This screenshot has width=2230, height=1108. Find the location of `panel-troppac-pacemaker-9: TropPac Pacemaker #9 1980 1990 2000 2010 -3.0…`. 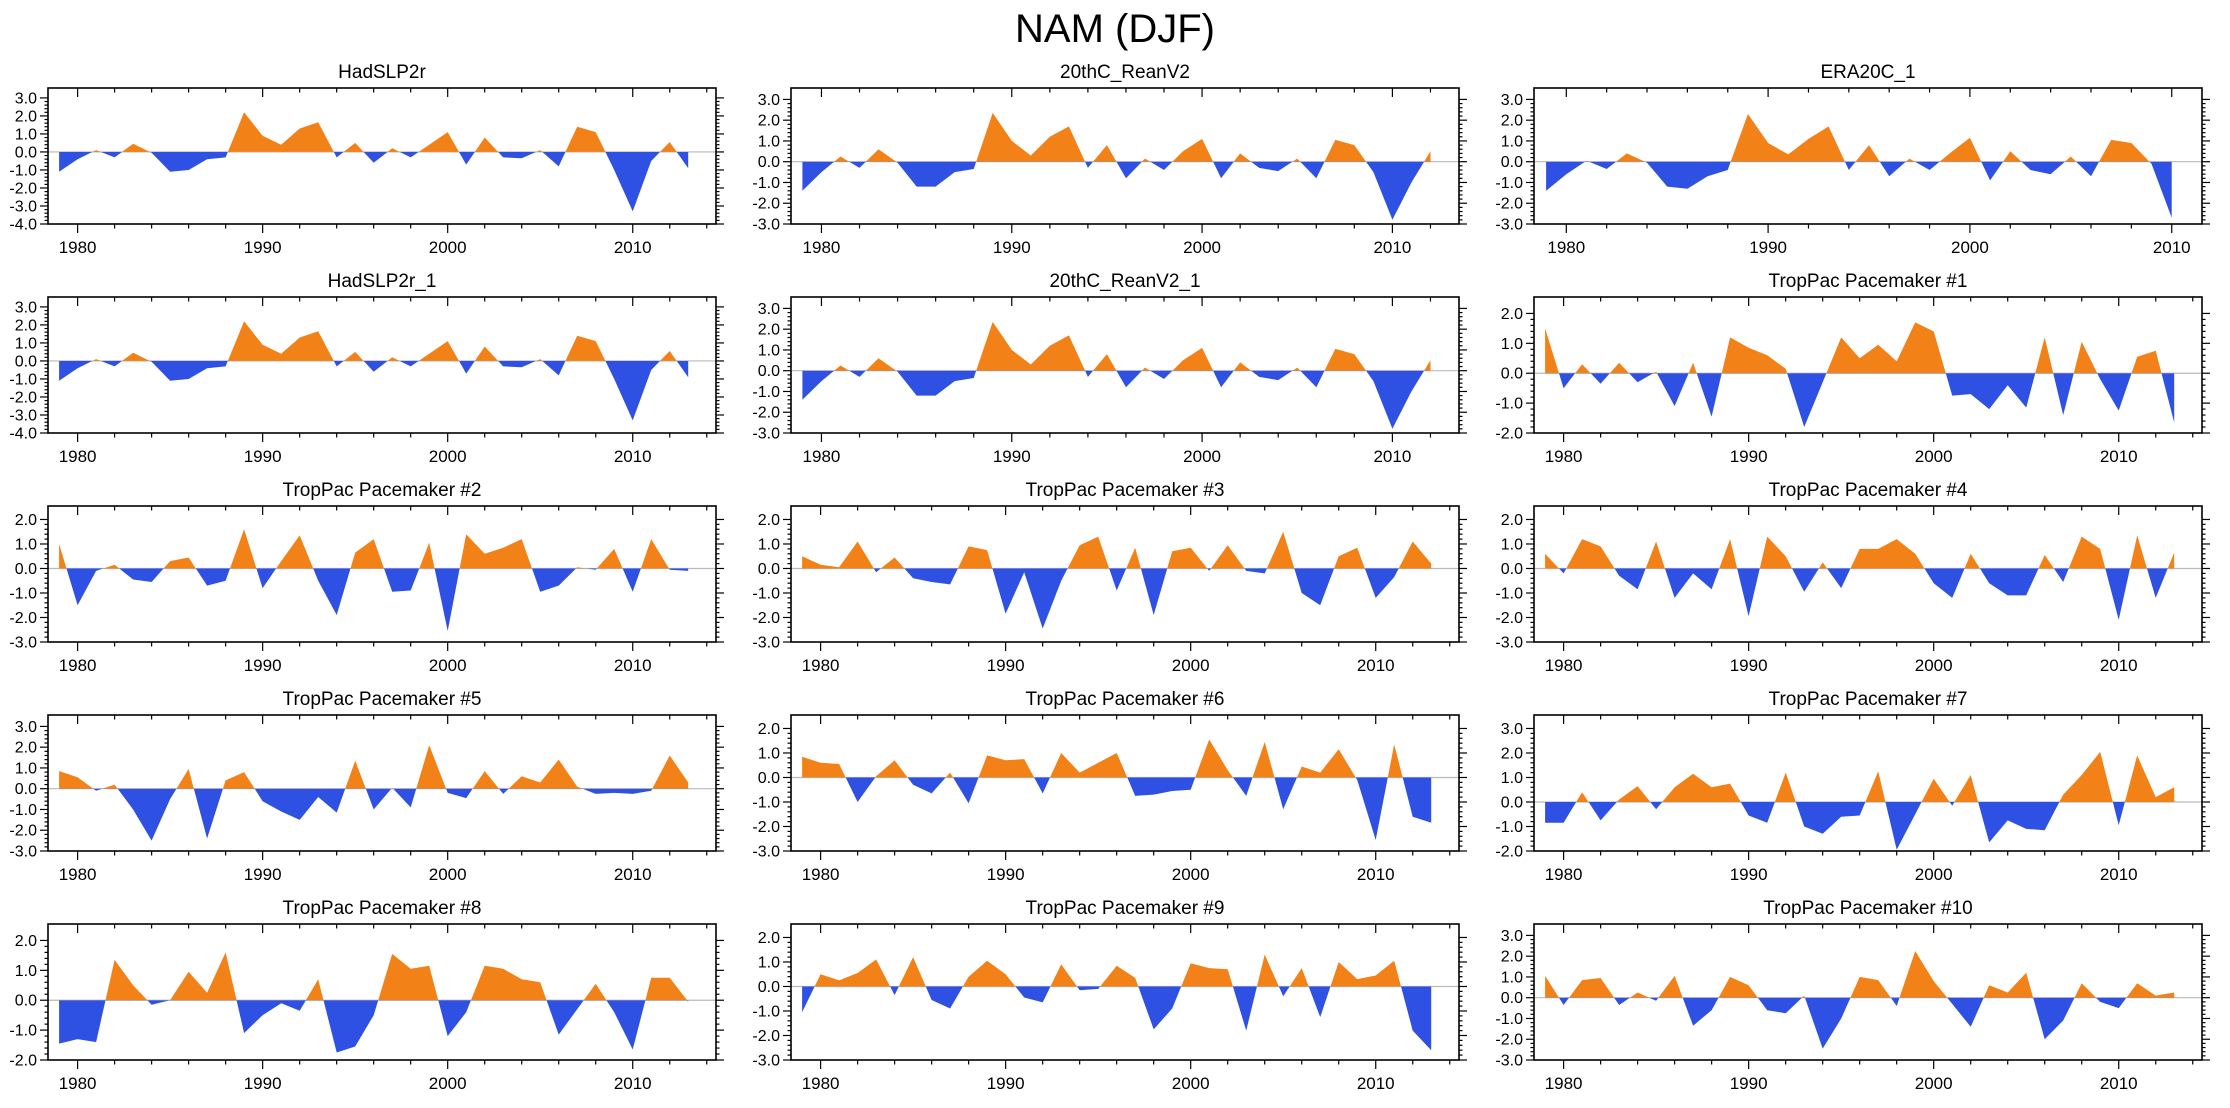

panel-troppac-pacemaker-9: TropPac Pacemaker #9 1980 1990 2000 2010 -3.0… is located at coordinates (1114, 998).